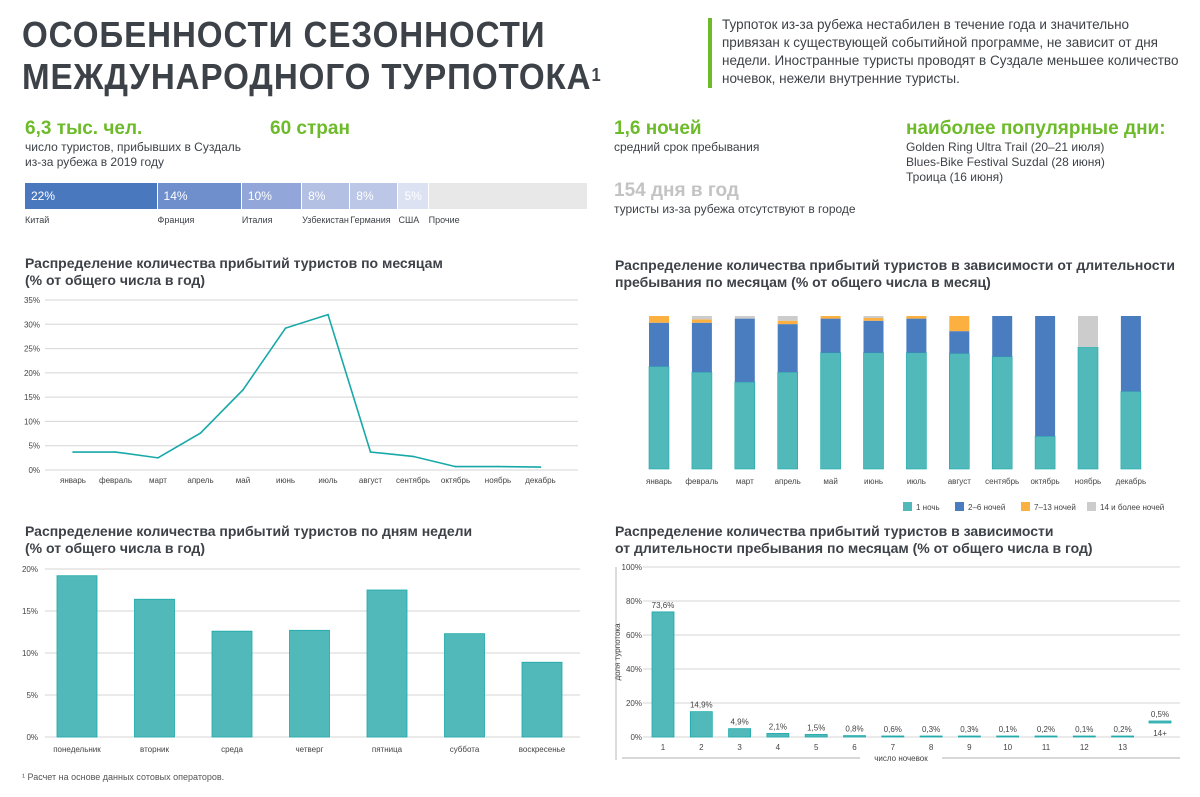 Image resolution: width=1200 pixels, height=797 pixels. Describe the element at coordinates (32, 300) in the screenshot. I see `y-tick-label: 35%` at that location.